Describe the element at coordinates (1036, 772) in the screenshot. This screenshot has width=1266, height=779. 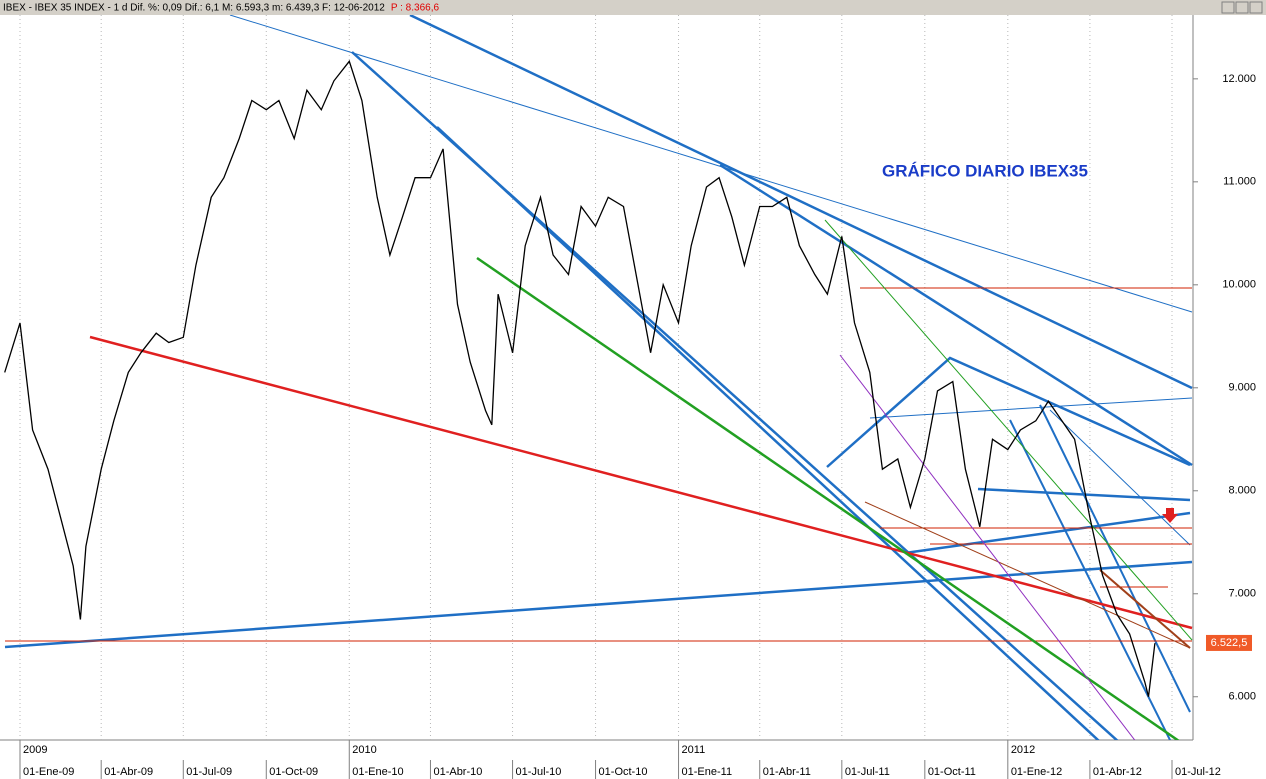
I see `x-tick-label: 01-Ene-12` at that location.